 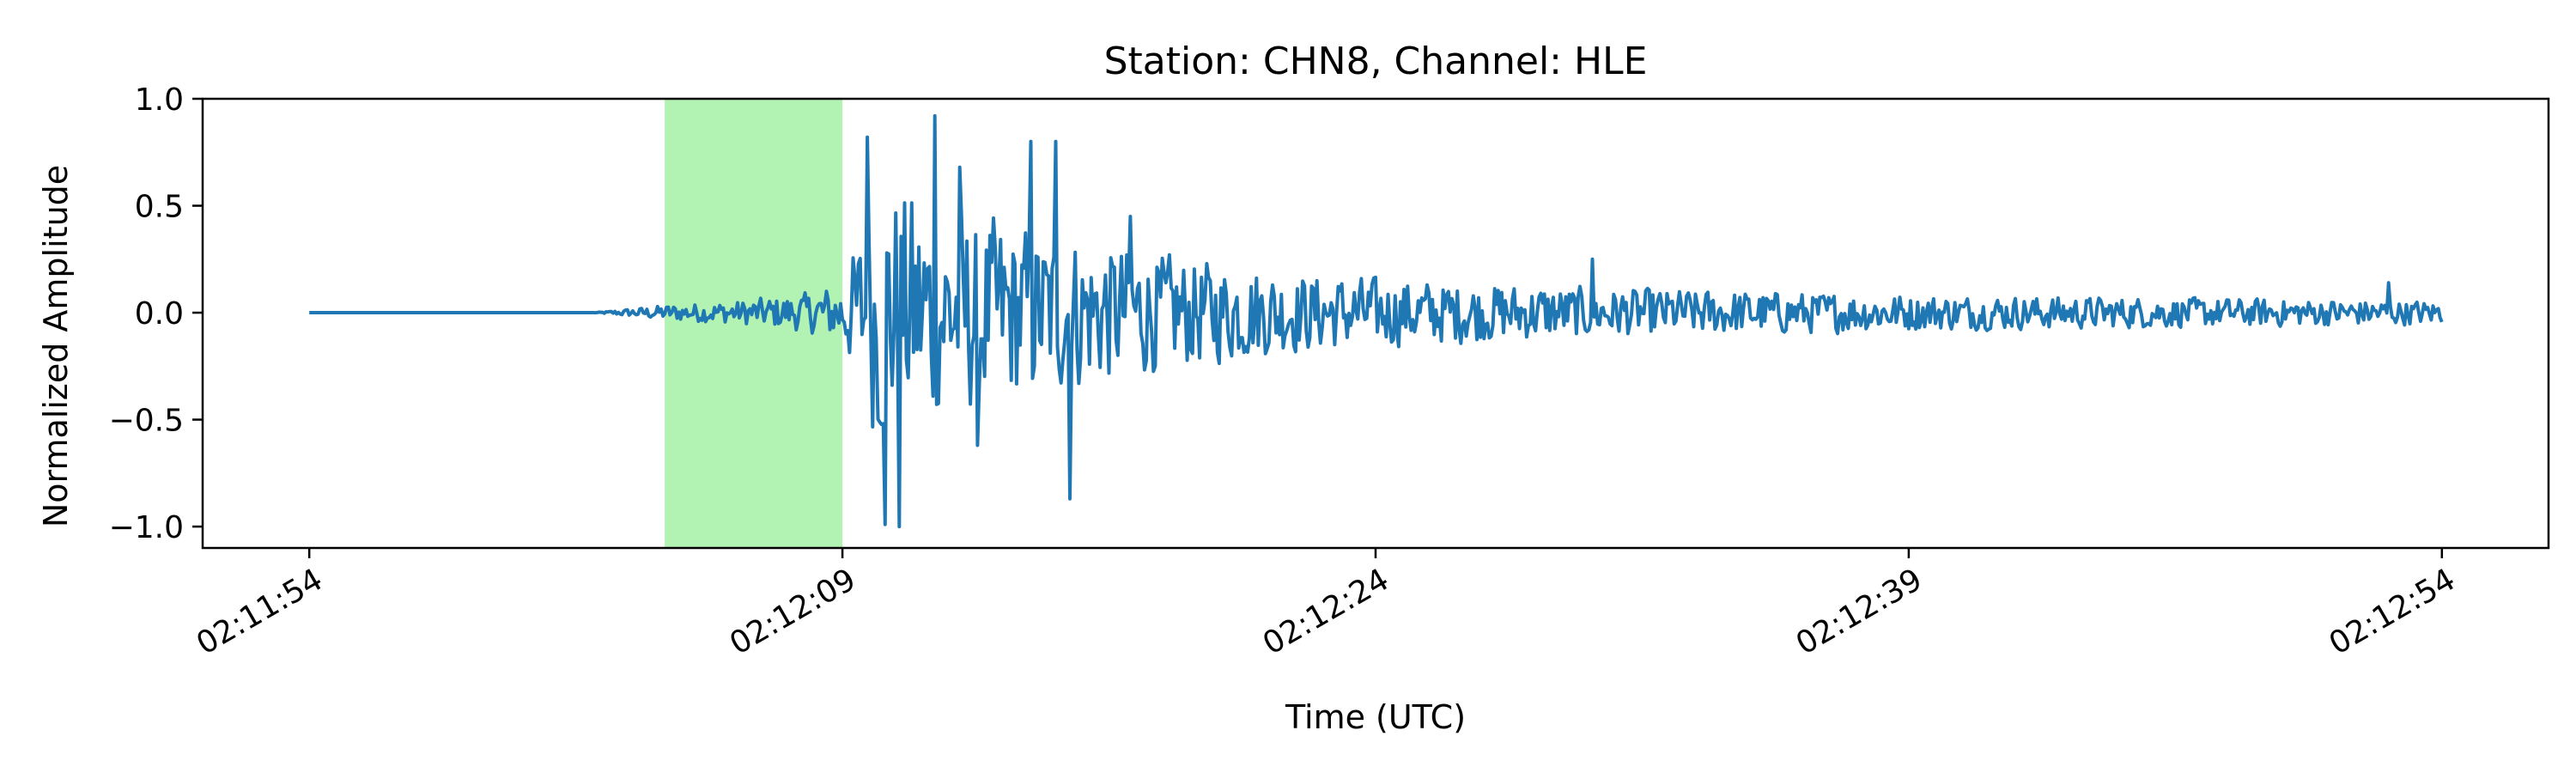 What do you see at coordinates (146, 527) in the screenshot?
I see `y-tick-label: −1.0` at bounding box center [146, 527].